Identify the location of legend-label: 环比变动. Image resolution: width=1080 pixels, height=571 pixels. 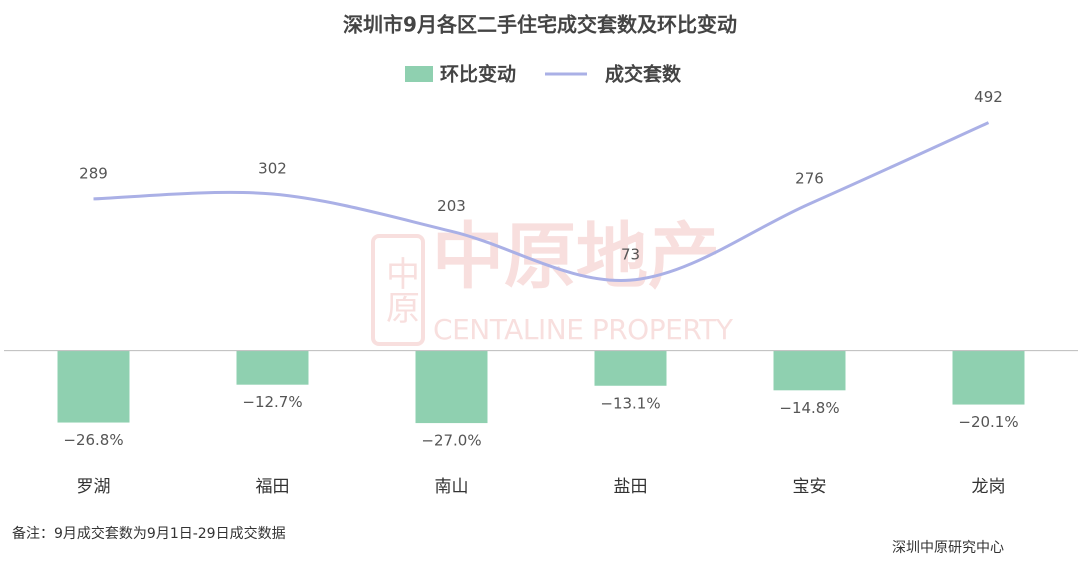
(478, 74).